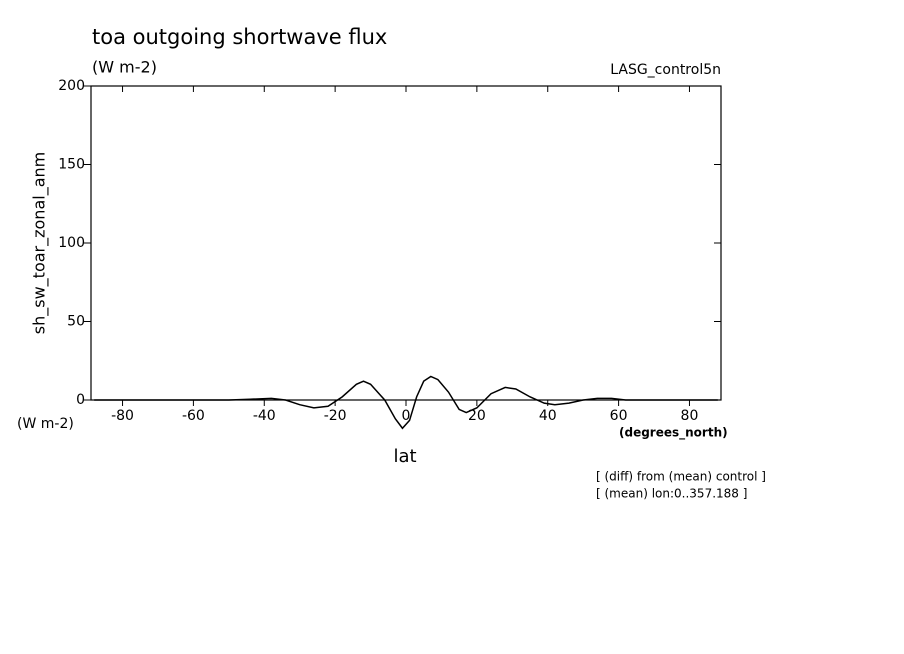  I want to click on chart-title: toa outgoing shortwave flux, so click(239, 37).